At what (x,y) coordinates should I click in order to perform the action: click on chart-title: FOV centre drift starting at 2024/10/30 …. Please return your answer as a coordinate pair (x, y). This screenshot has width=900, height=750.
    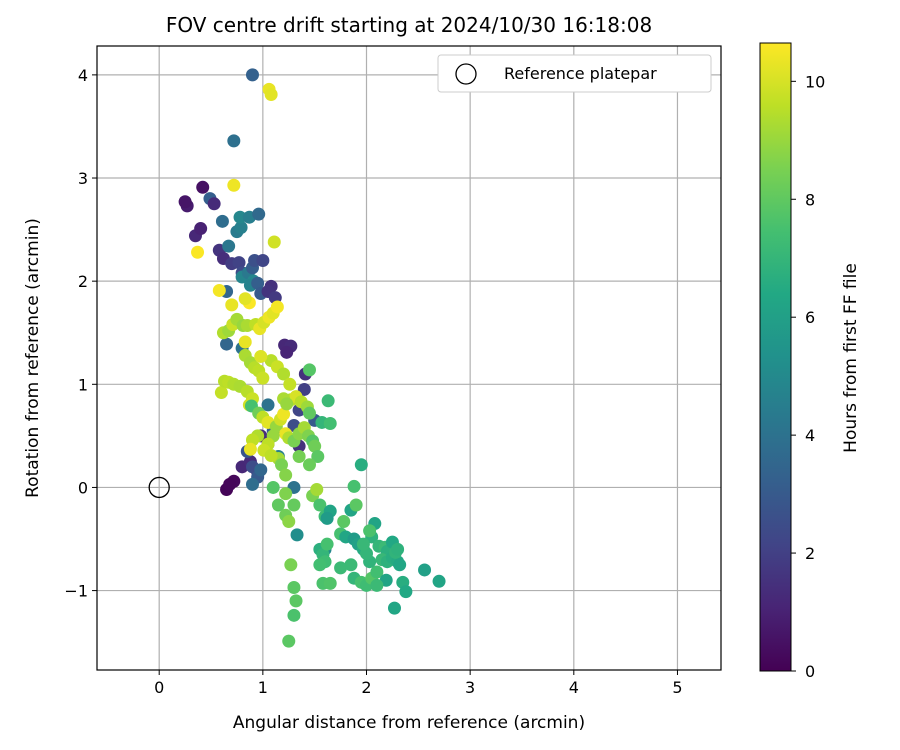
    Looking at the image, I should click on (409, 25).